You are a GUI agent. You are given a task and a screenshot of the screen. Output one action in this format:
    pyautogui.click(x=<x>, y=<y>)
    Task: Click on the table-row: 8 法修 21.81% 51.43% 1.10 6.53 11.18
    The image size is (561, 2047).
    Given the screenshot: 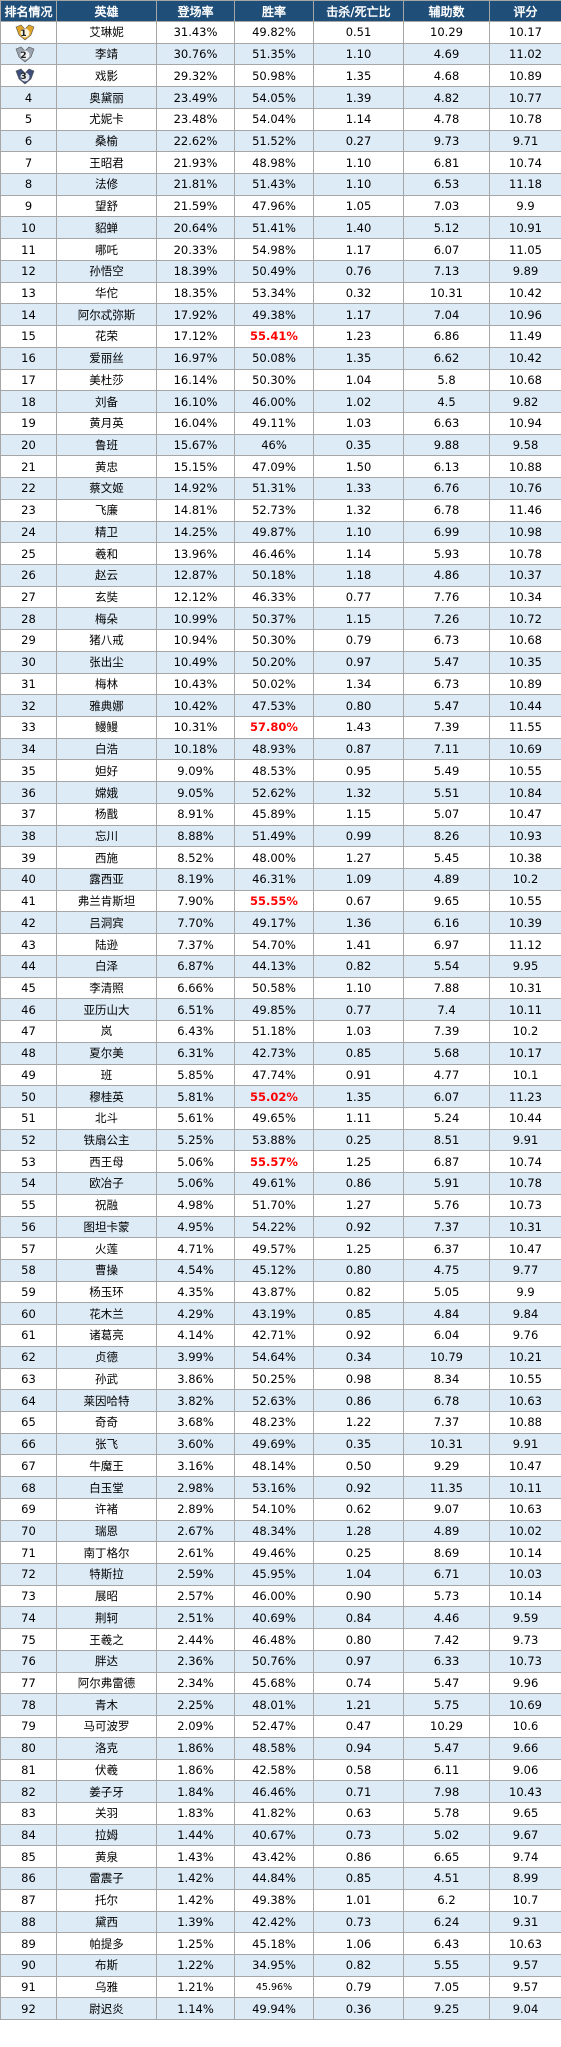 What is the action you would take?
    pyautogui.click(x=280, y=184)
    